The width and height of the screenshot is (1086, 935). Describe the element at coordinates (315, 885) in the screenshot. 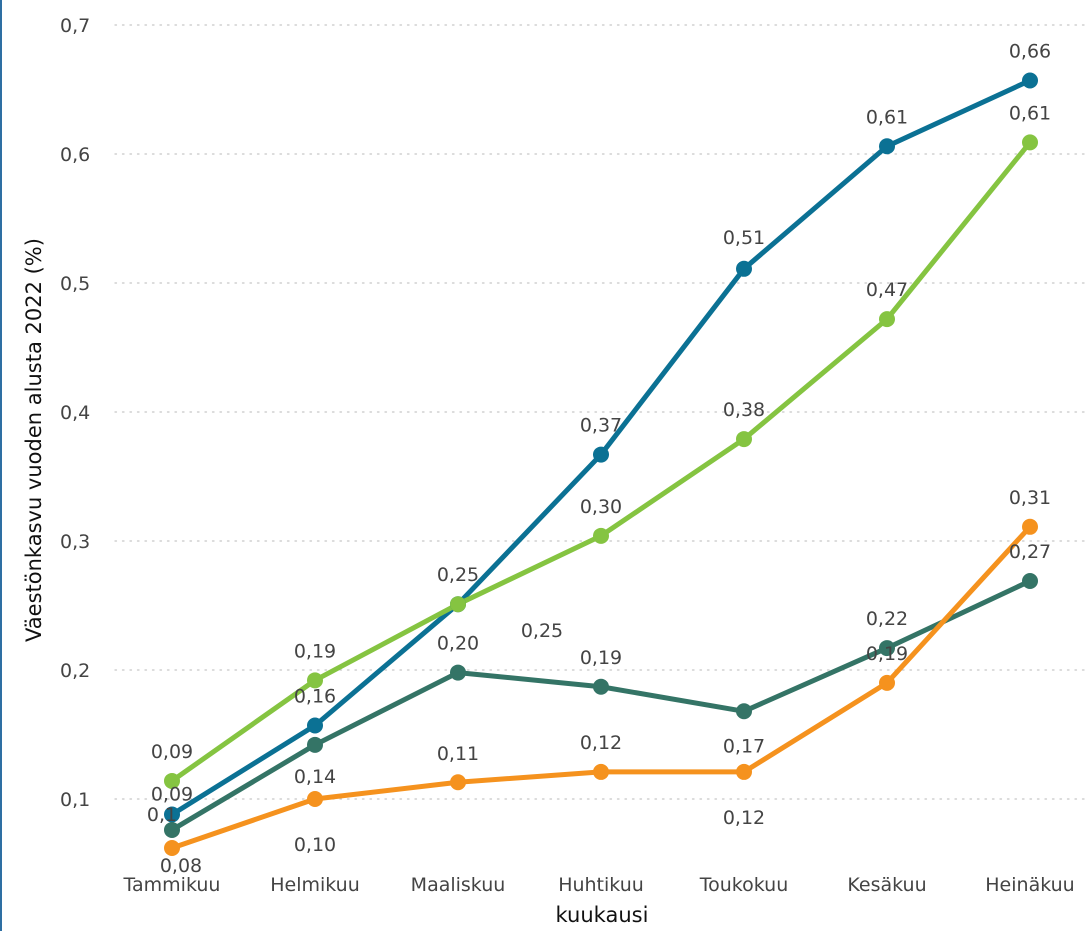

I see `x-tick-label: Helmikuu` at that location.